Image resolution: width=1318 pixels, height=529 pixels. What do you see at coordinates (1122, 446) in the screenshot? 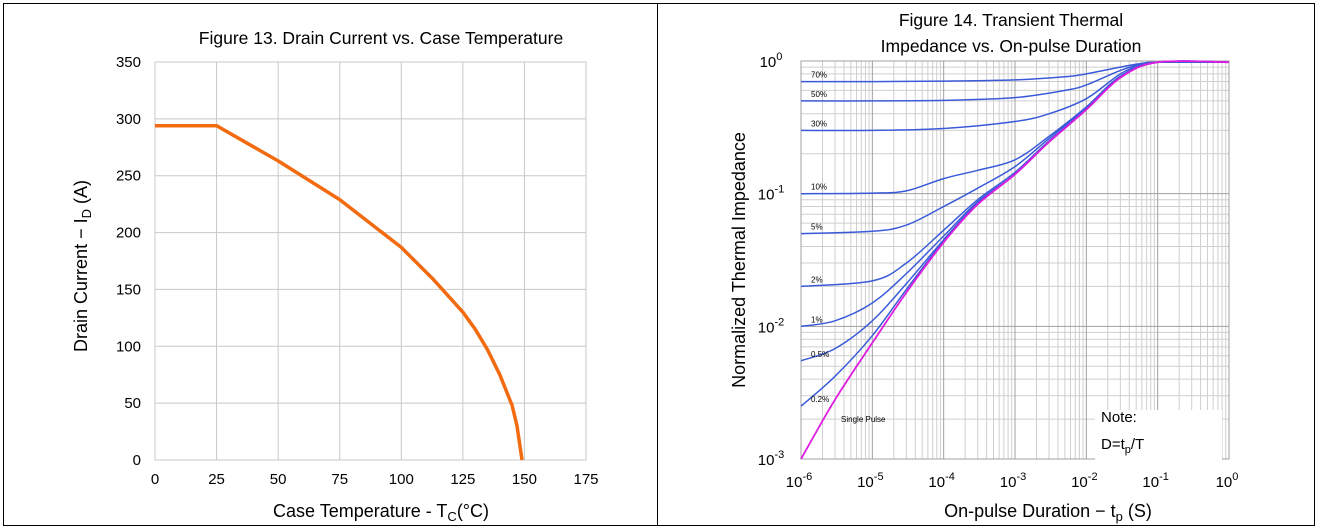
I see `note-formula: D=tp/T` at bounding box center [1122, 446].